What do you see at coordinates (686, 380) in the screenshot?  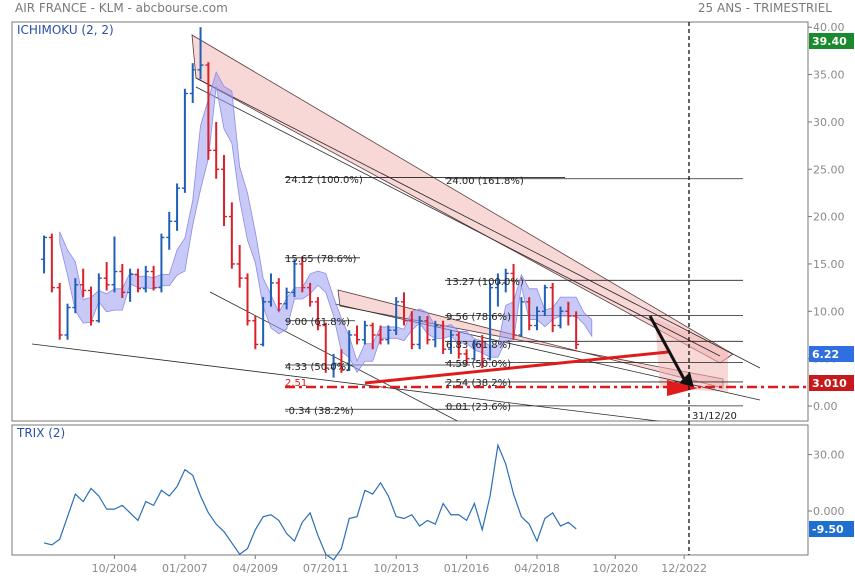 I see `projection-arrowhead` at bounding box center [686, 380].